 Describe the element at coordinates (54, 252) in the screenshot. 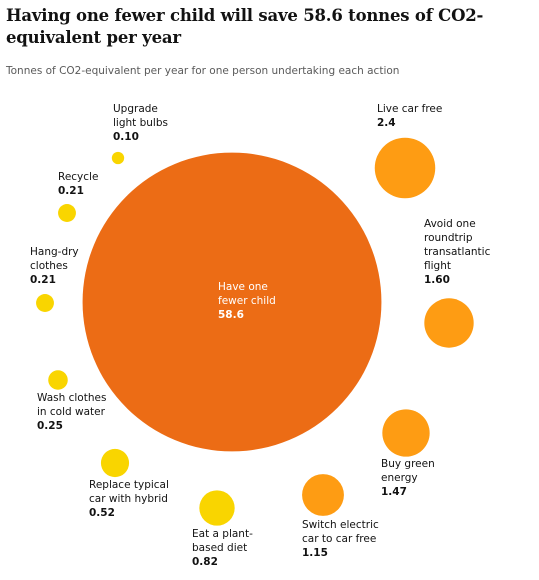

I see `bubble-label-hang-dry-clothes: Hang-dry` at that location.